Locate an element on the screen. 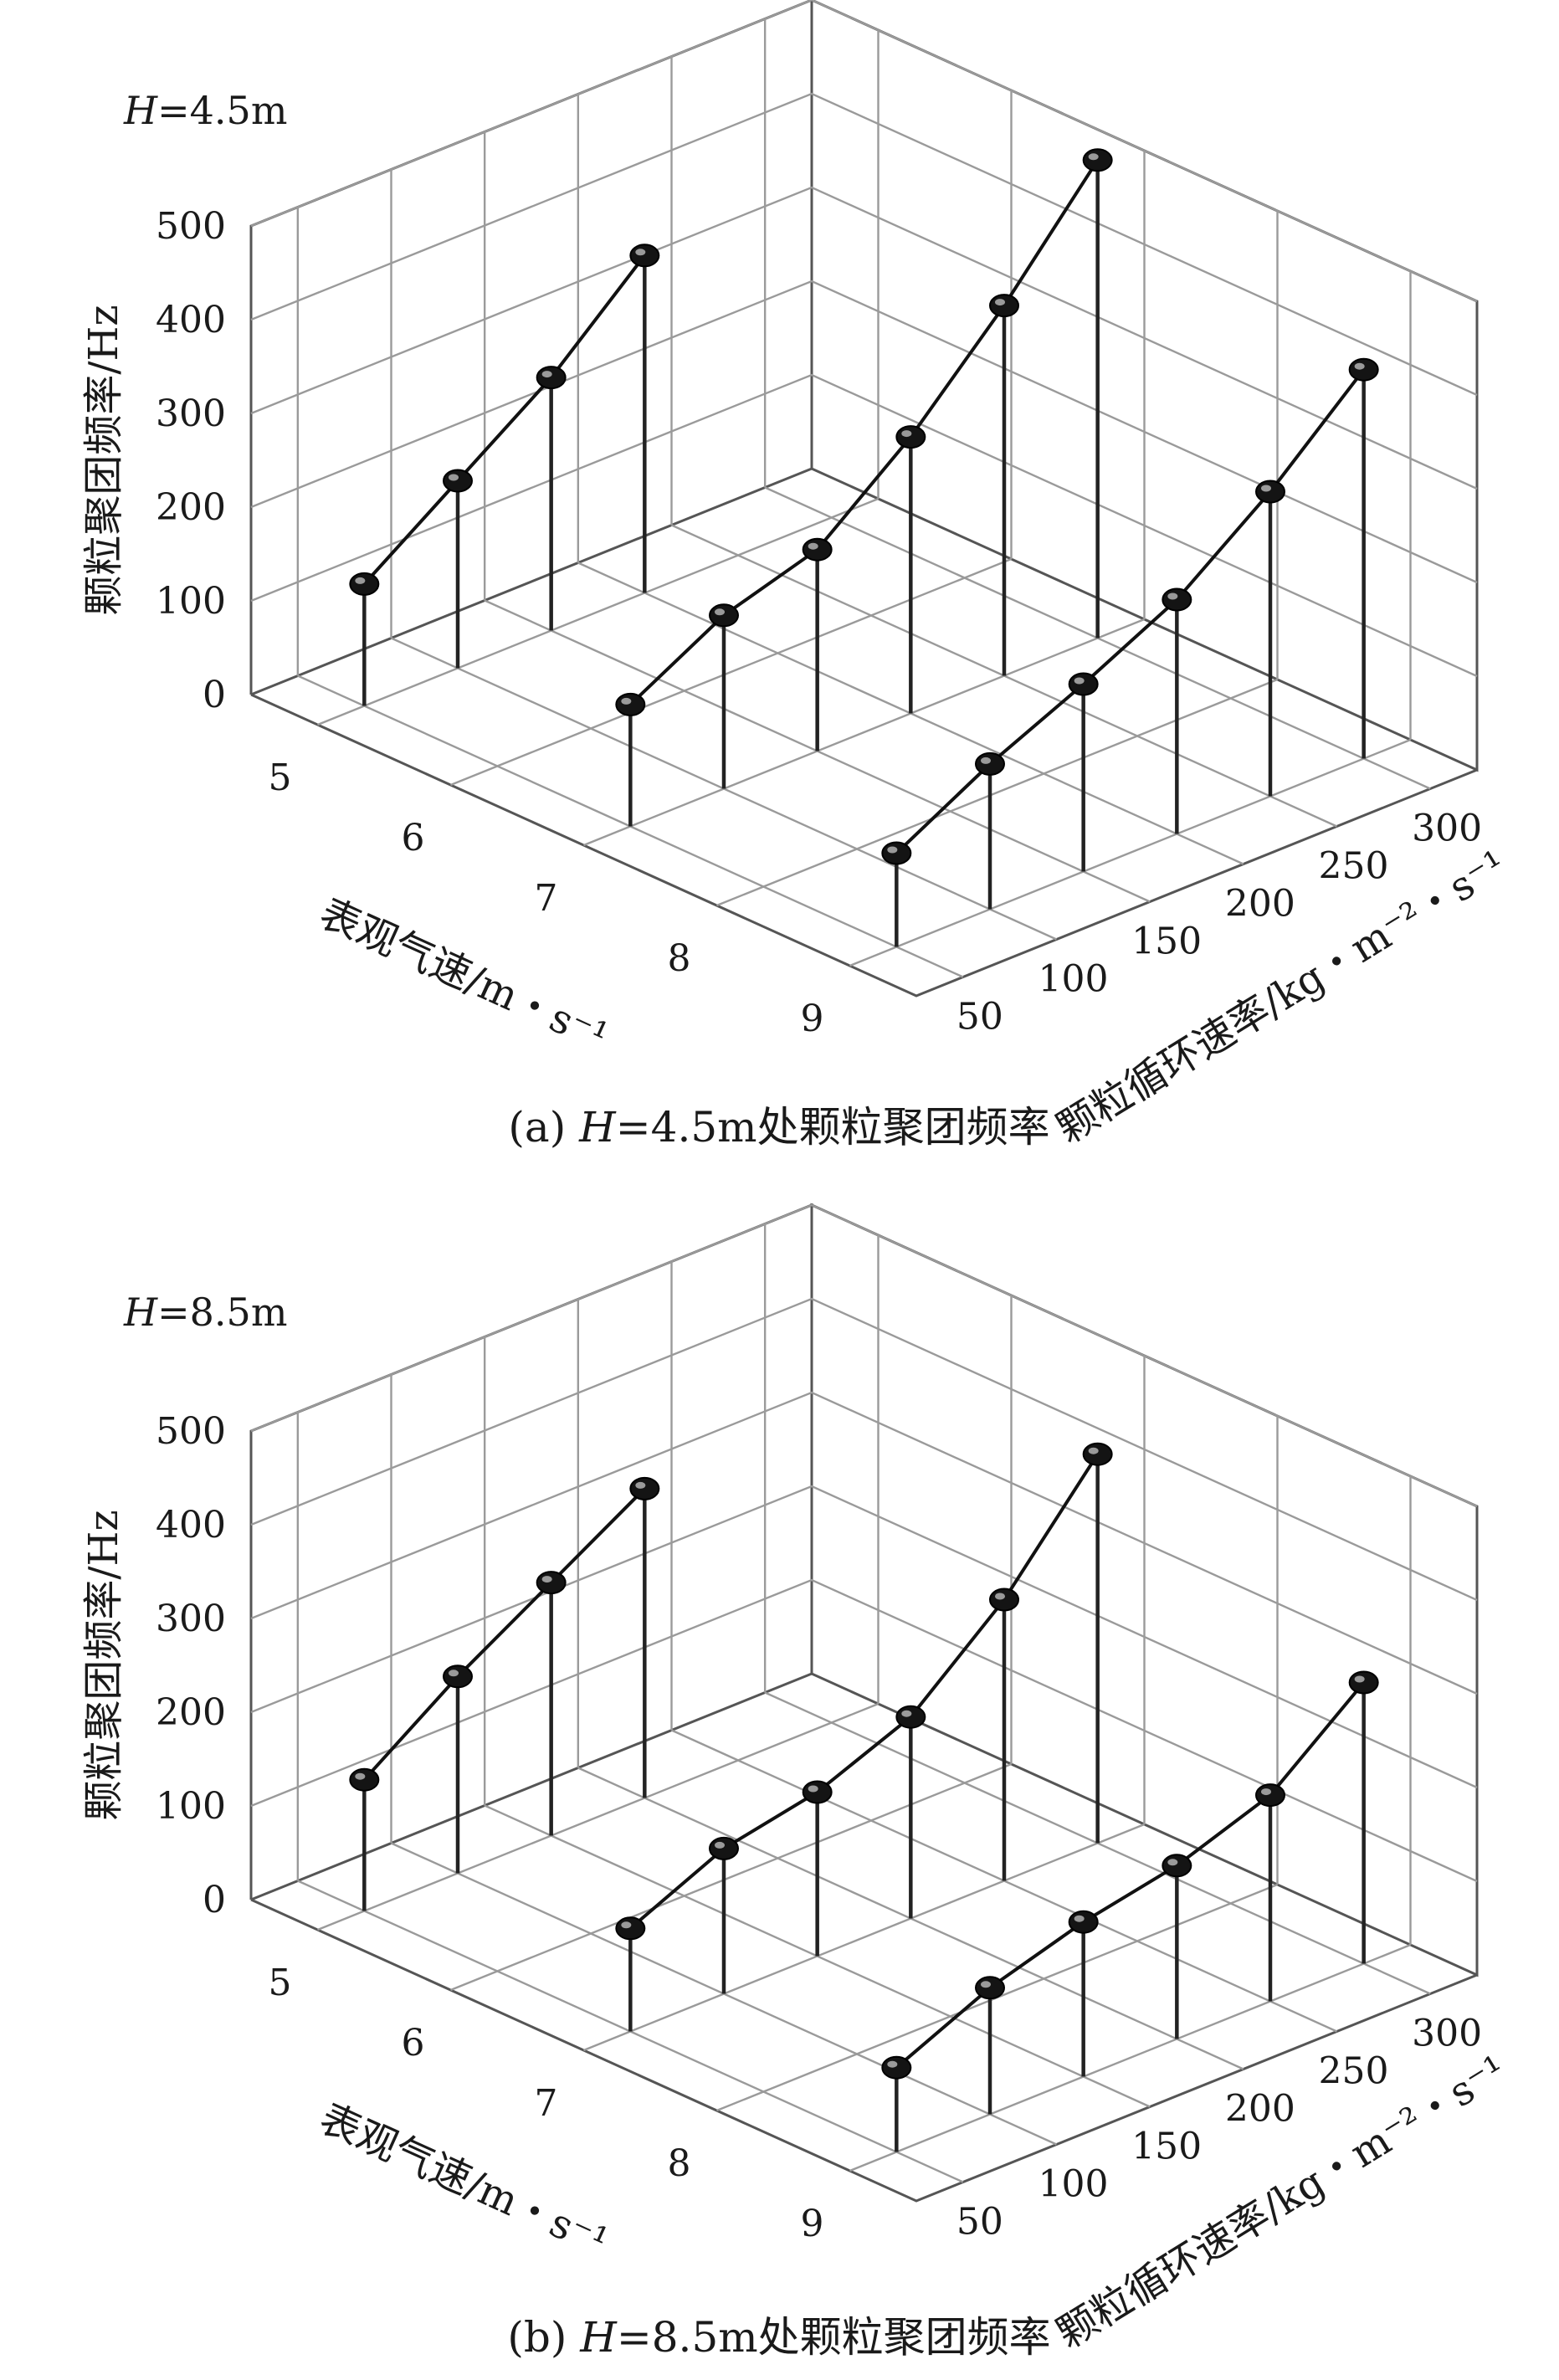 This screenshot has width=1559, height=2380. y-tick-label: 250 is located at coordinates (1354, 866).